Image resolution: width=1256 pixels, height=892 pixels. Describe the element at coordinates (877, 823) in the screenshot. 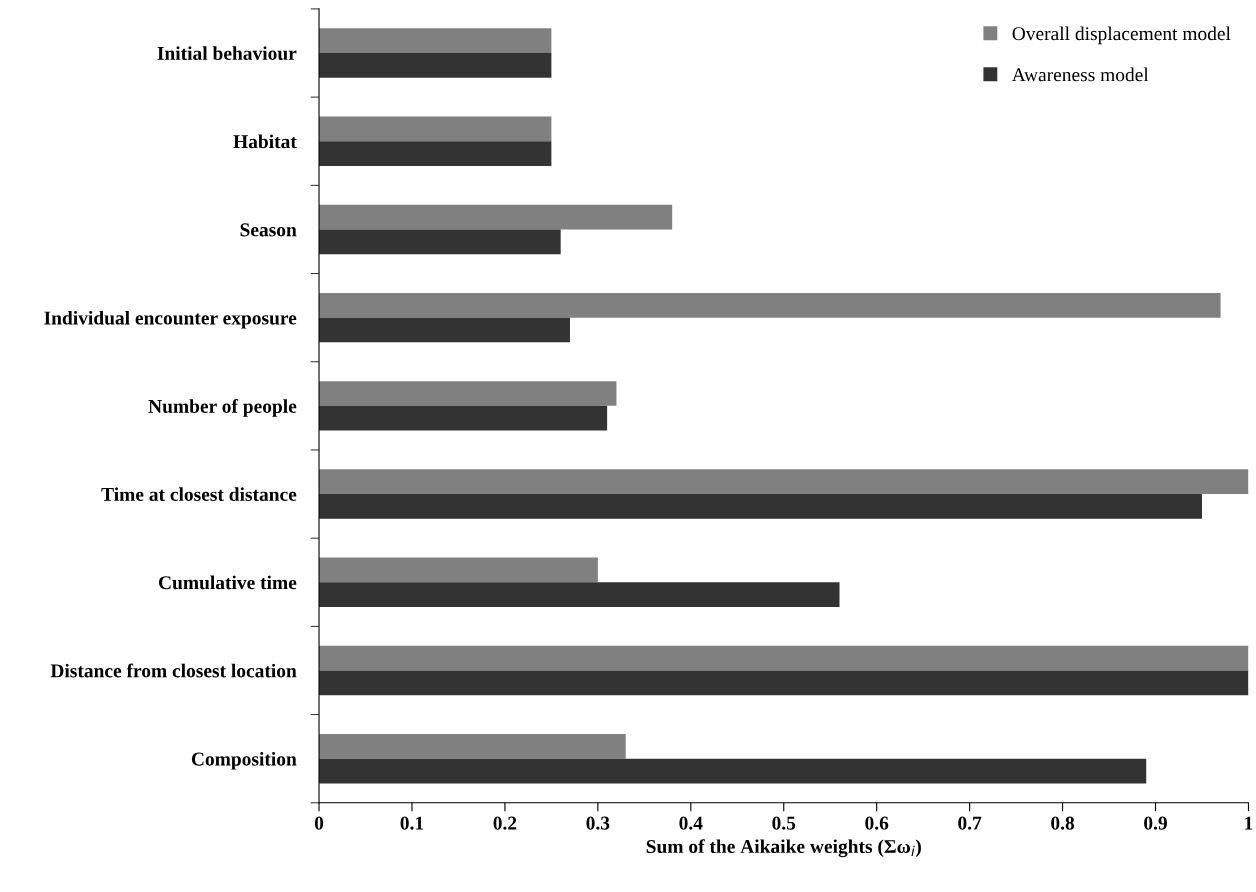

I see `x-tick-label: 0.6` at that location.